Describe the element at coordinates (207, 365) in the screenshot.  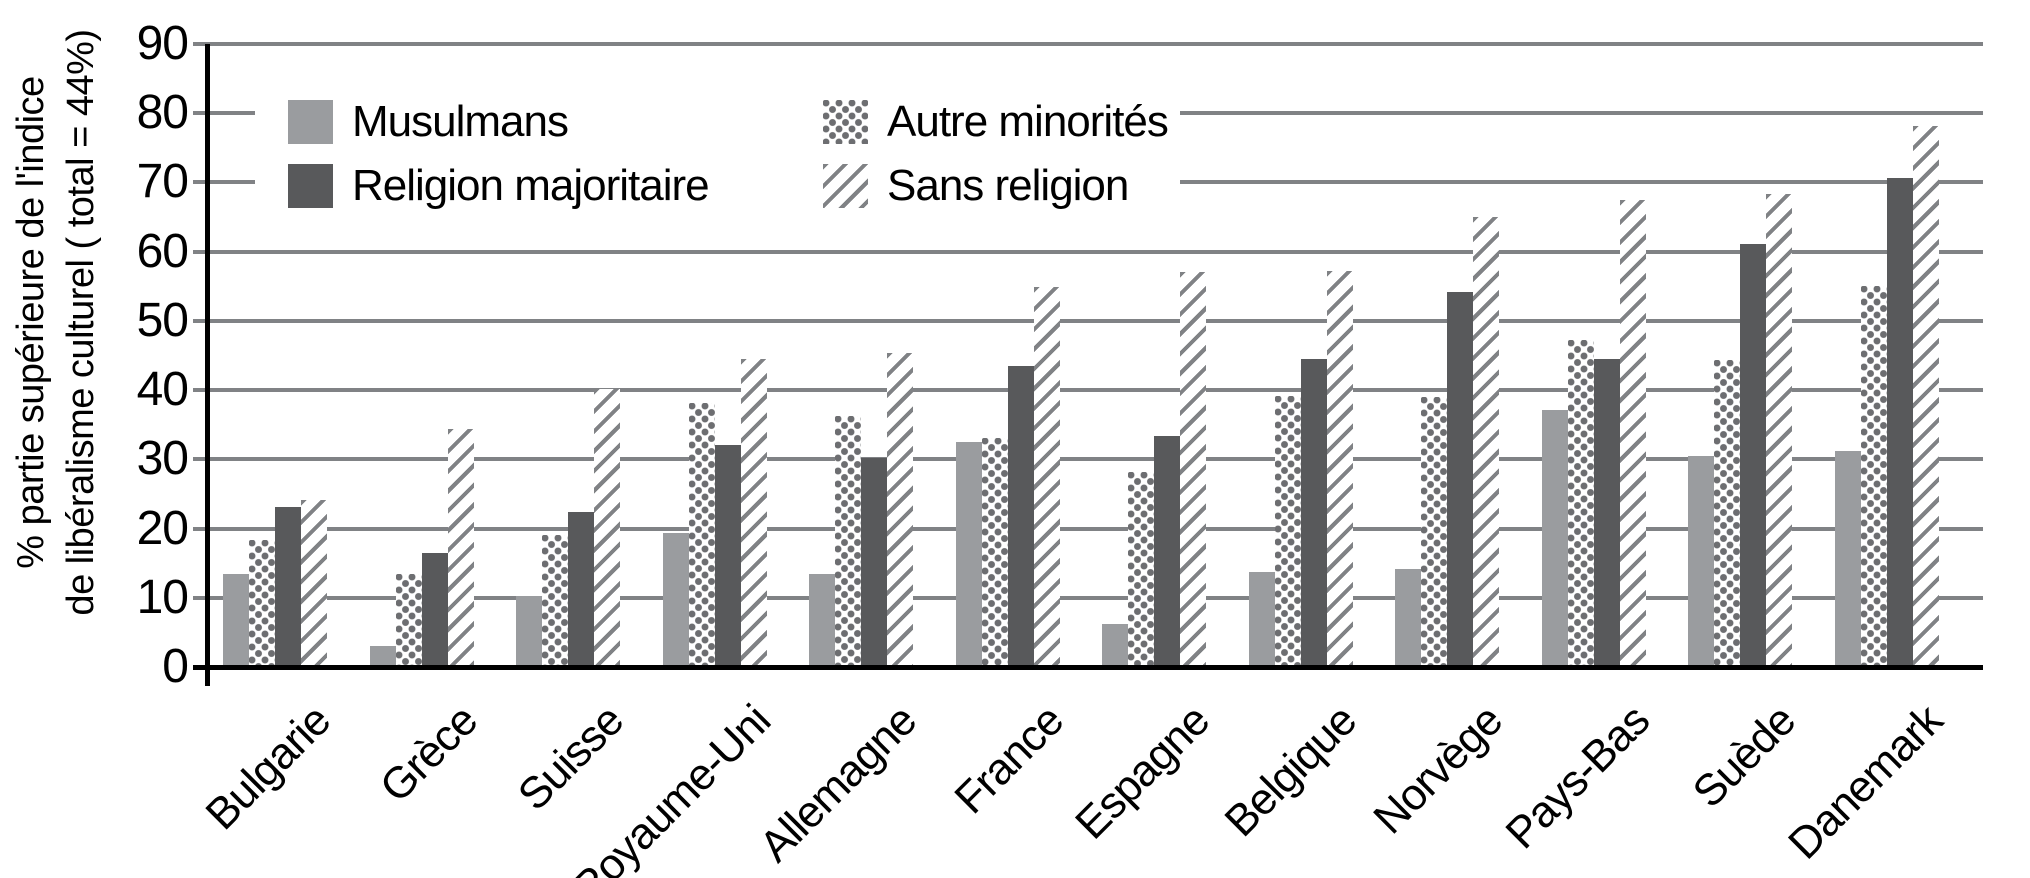
I see `y-axis-line` at that location.